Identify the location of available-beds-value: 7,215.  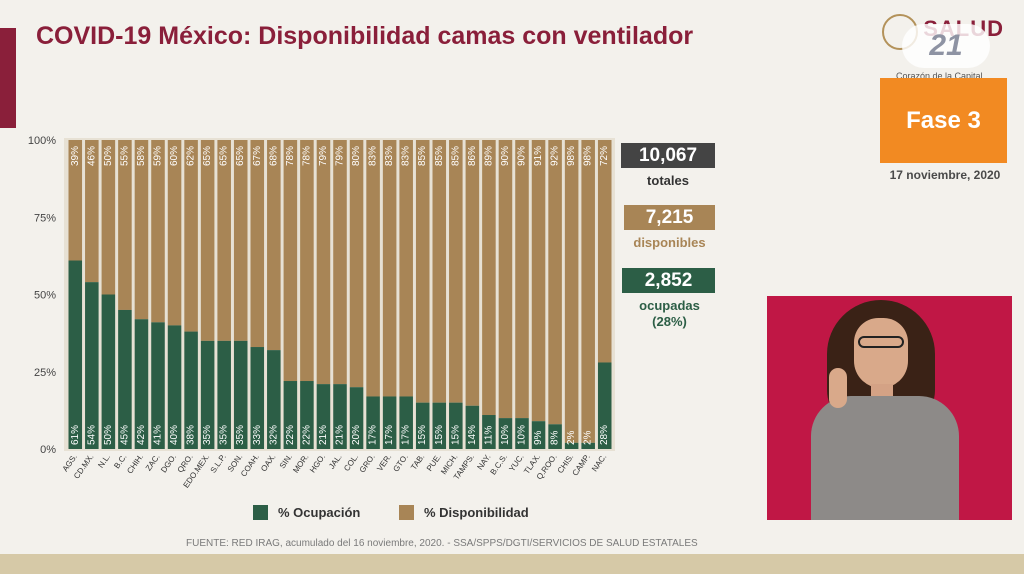
(669, 217).